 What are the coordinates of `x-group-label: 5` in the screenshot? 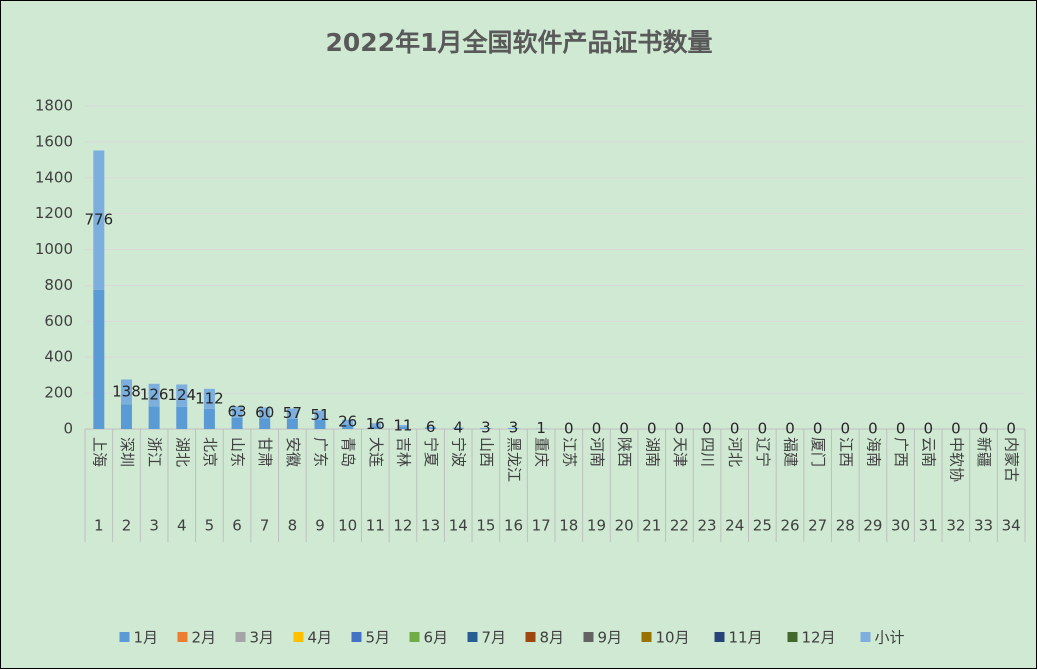 It's located at (210, 526).